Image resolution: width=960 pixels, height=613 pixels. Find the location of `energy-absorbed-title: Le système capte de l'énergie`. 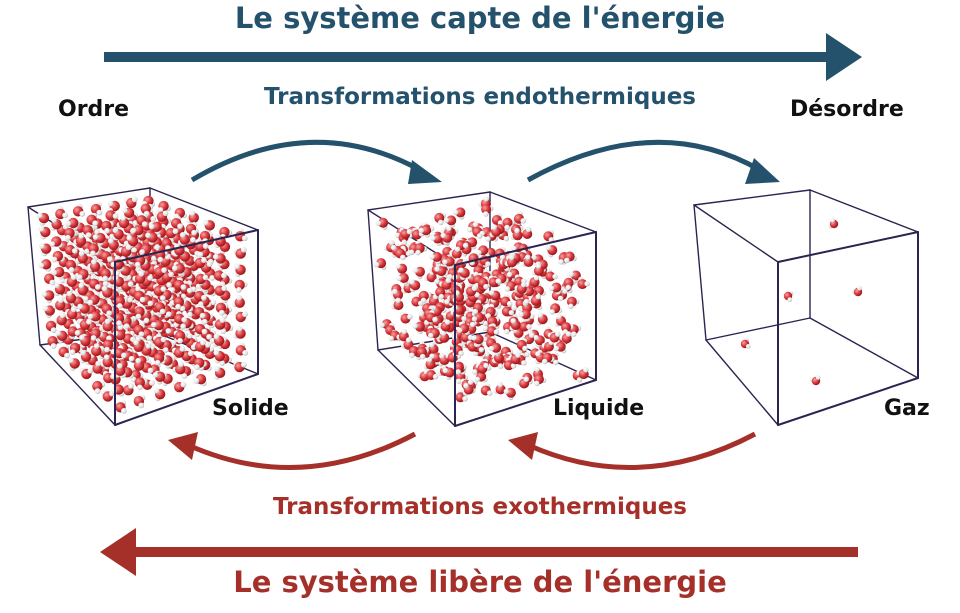

energy-absorbed-title: Le système capte de l'énergie is located at coordinates (480, 18).